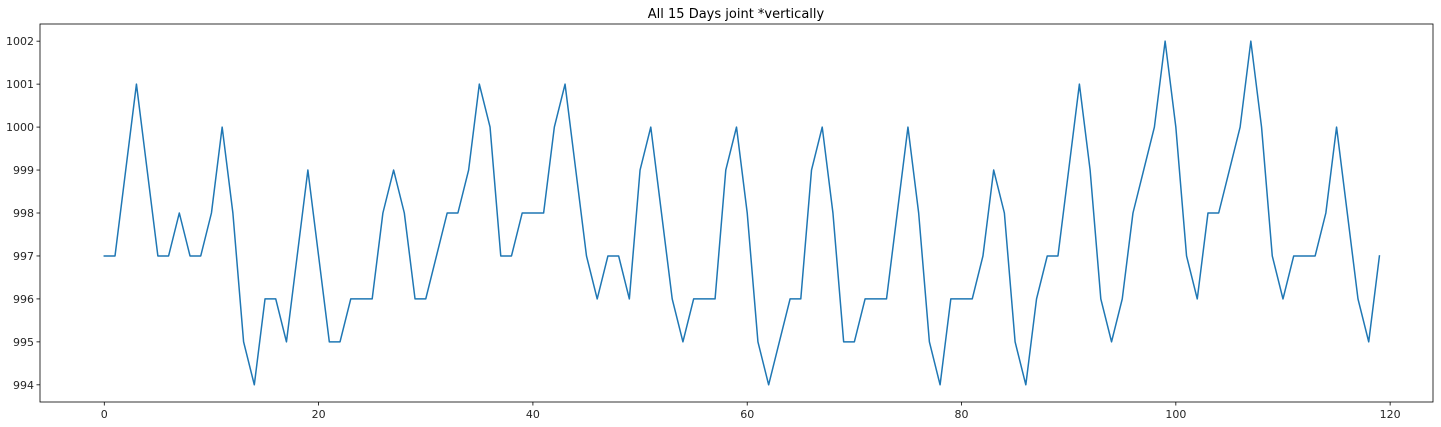  I want to click on x-tick-label: 40, so click(533, 414).